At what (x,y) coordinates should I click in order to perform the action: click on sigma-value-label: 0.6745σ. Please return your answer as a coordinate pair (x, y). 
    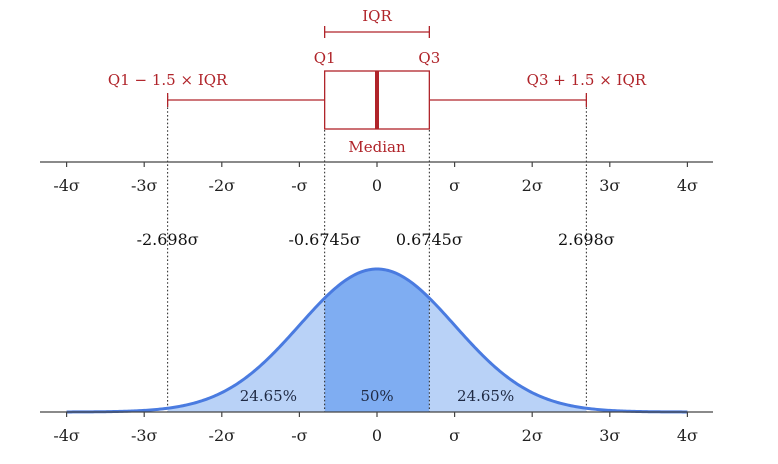
    Looking at the image, I should click on (429, 239).